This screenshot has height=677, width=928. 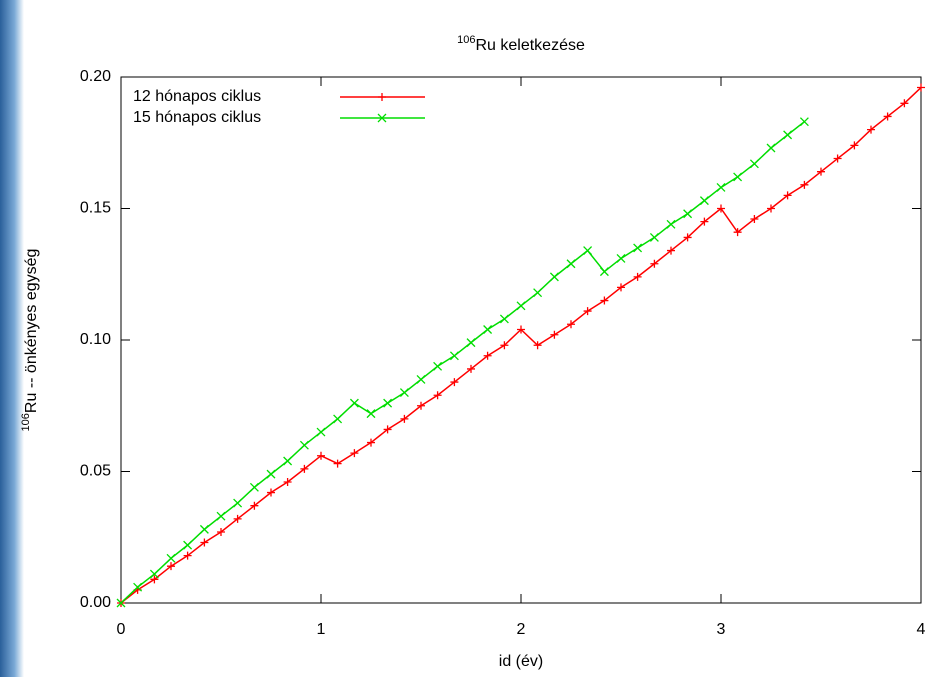 I want to click on x-tick-label: 2, so click(x=521, y=629).